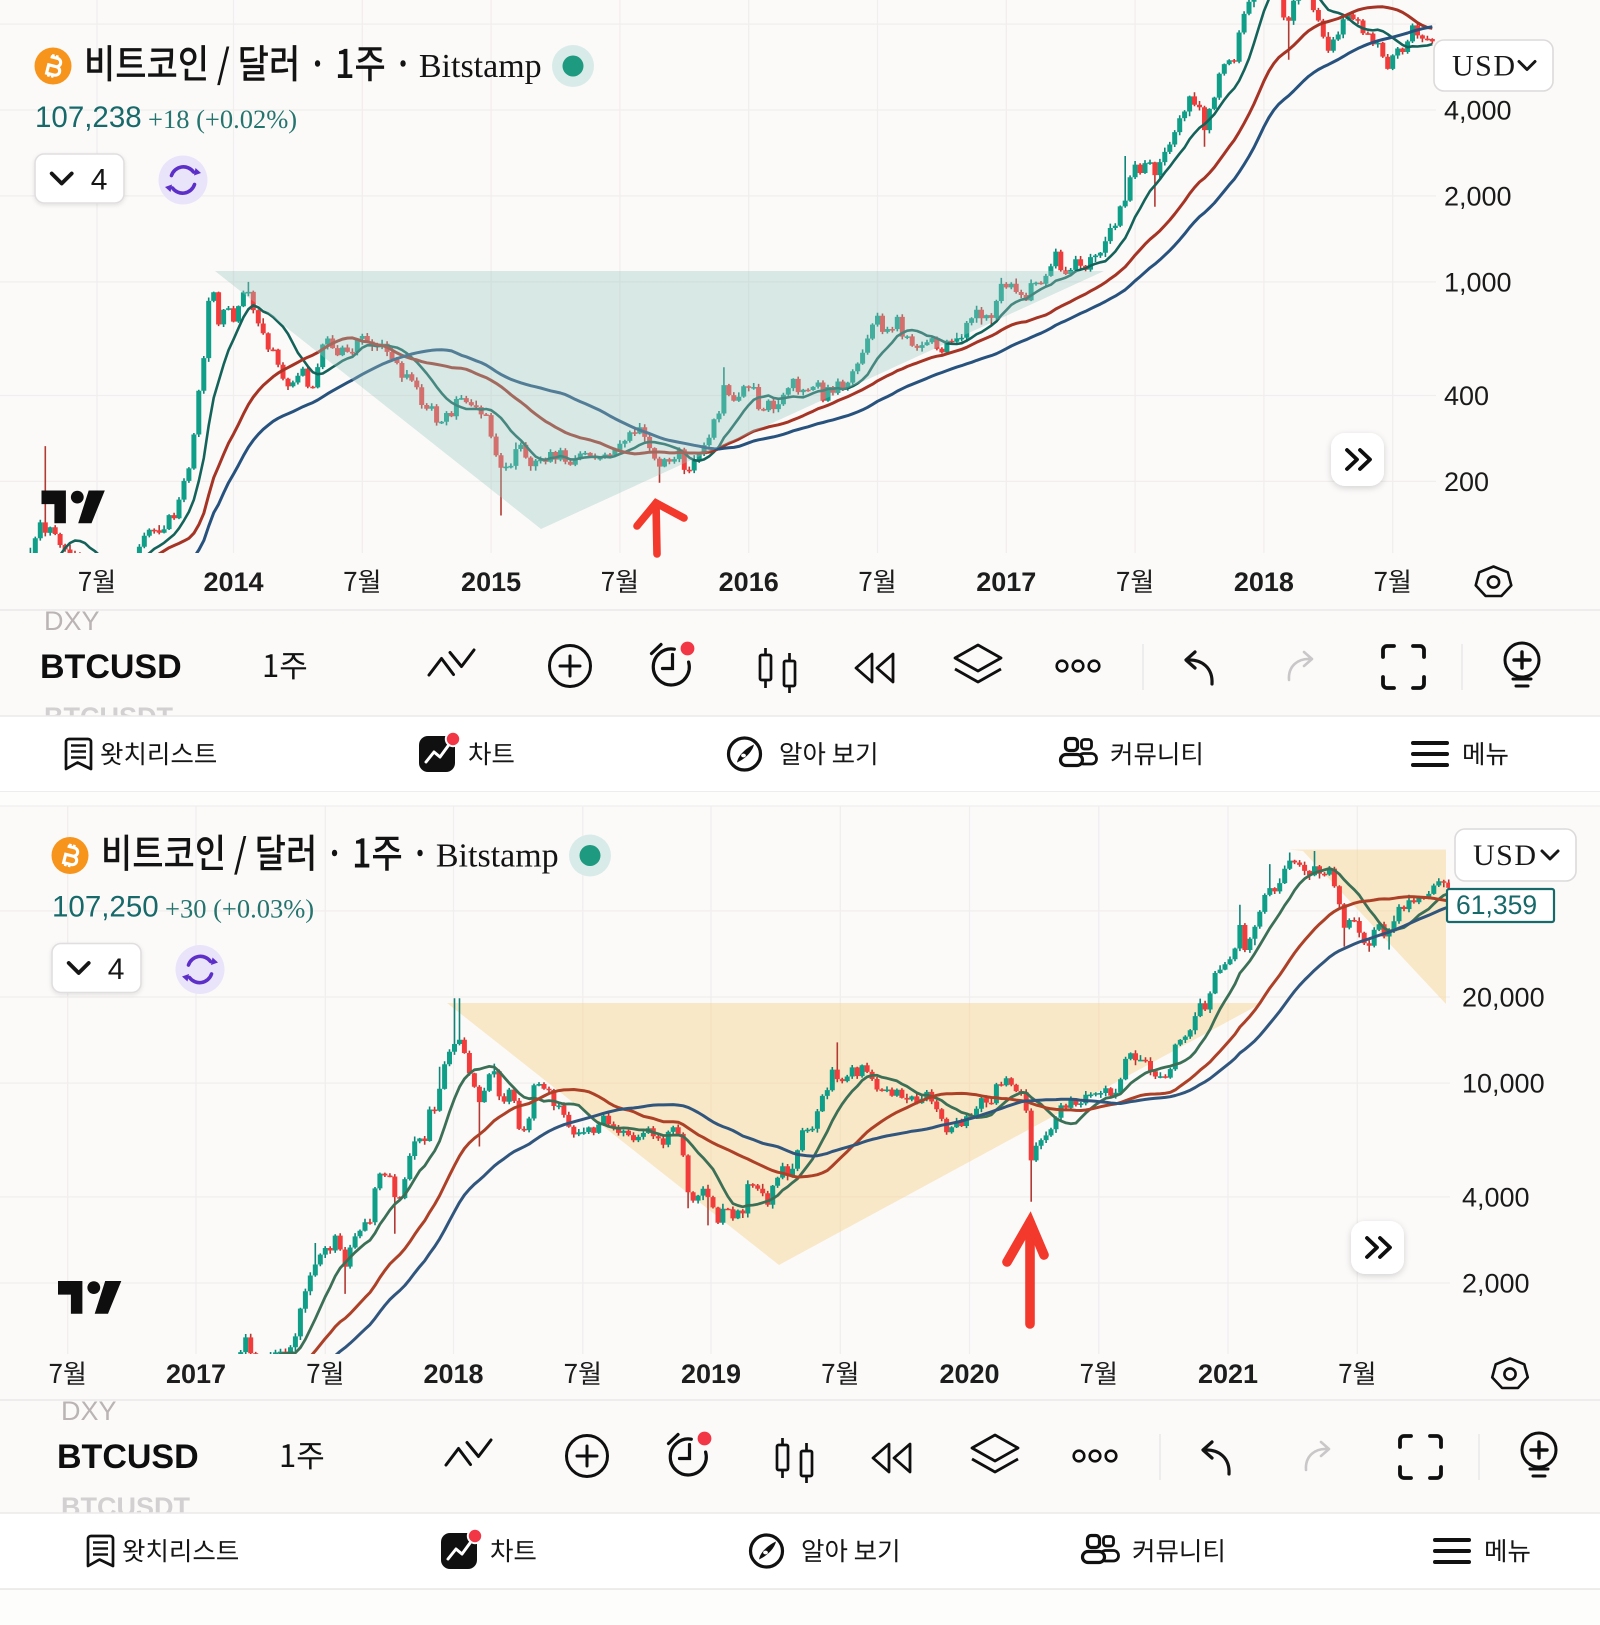 This screenshot has height=1625, width=1600. Describe the element at coordinates (491, 582) in the screenshot. I see `svg-text: 2015` at that location.